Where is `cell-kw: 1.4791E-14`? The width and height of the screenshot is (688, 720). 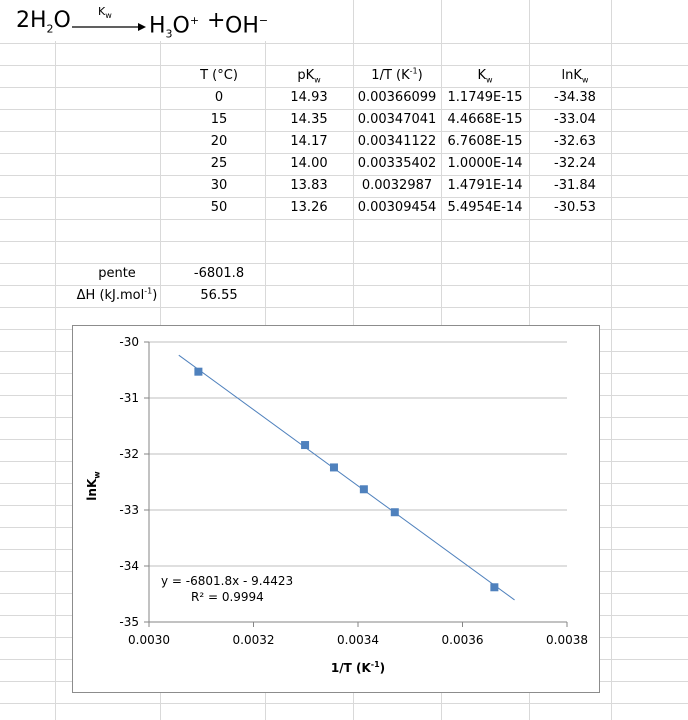
cell-kw: 1.4791E-14 is located at coordinates (485, 185).